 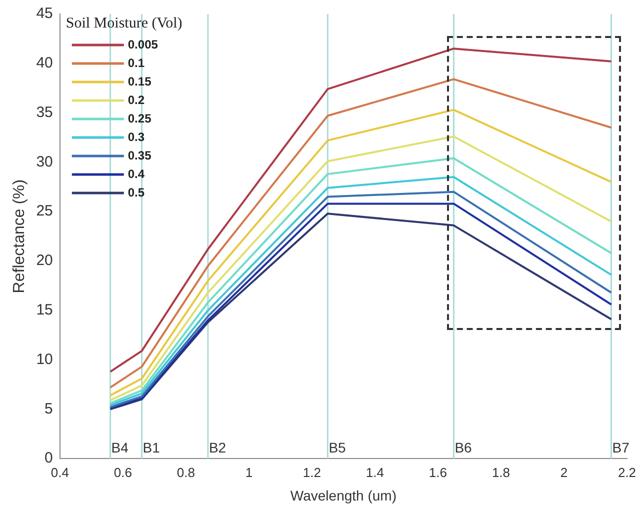 I want to click on ref-line-label: B2, so click(x=217, y=447).